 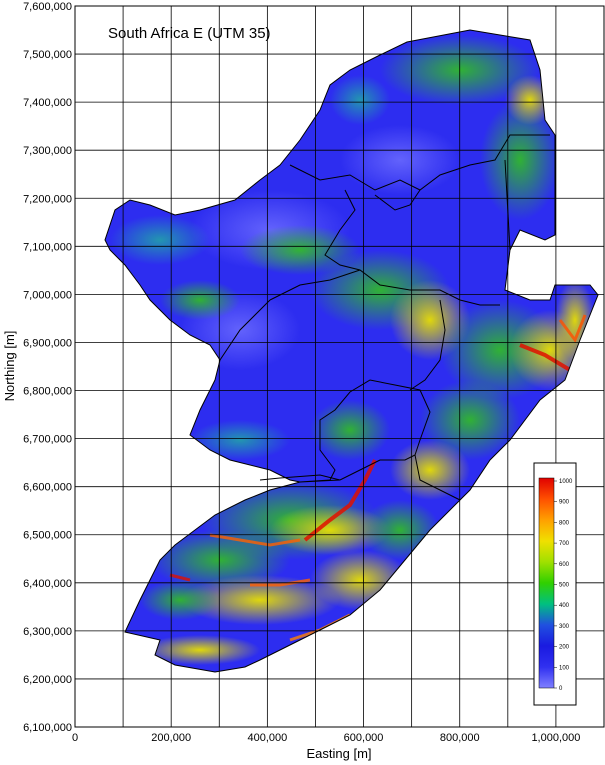 What do you see at coordinates (555, 738) in the screenshot?
I see `x-tick-label: 1,000,000` at bounding box center [555, 738].